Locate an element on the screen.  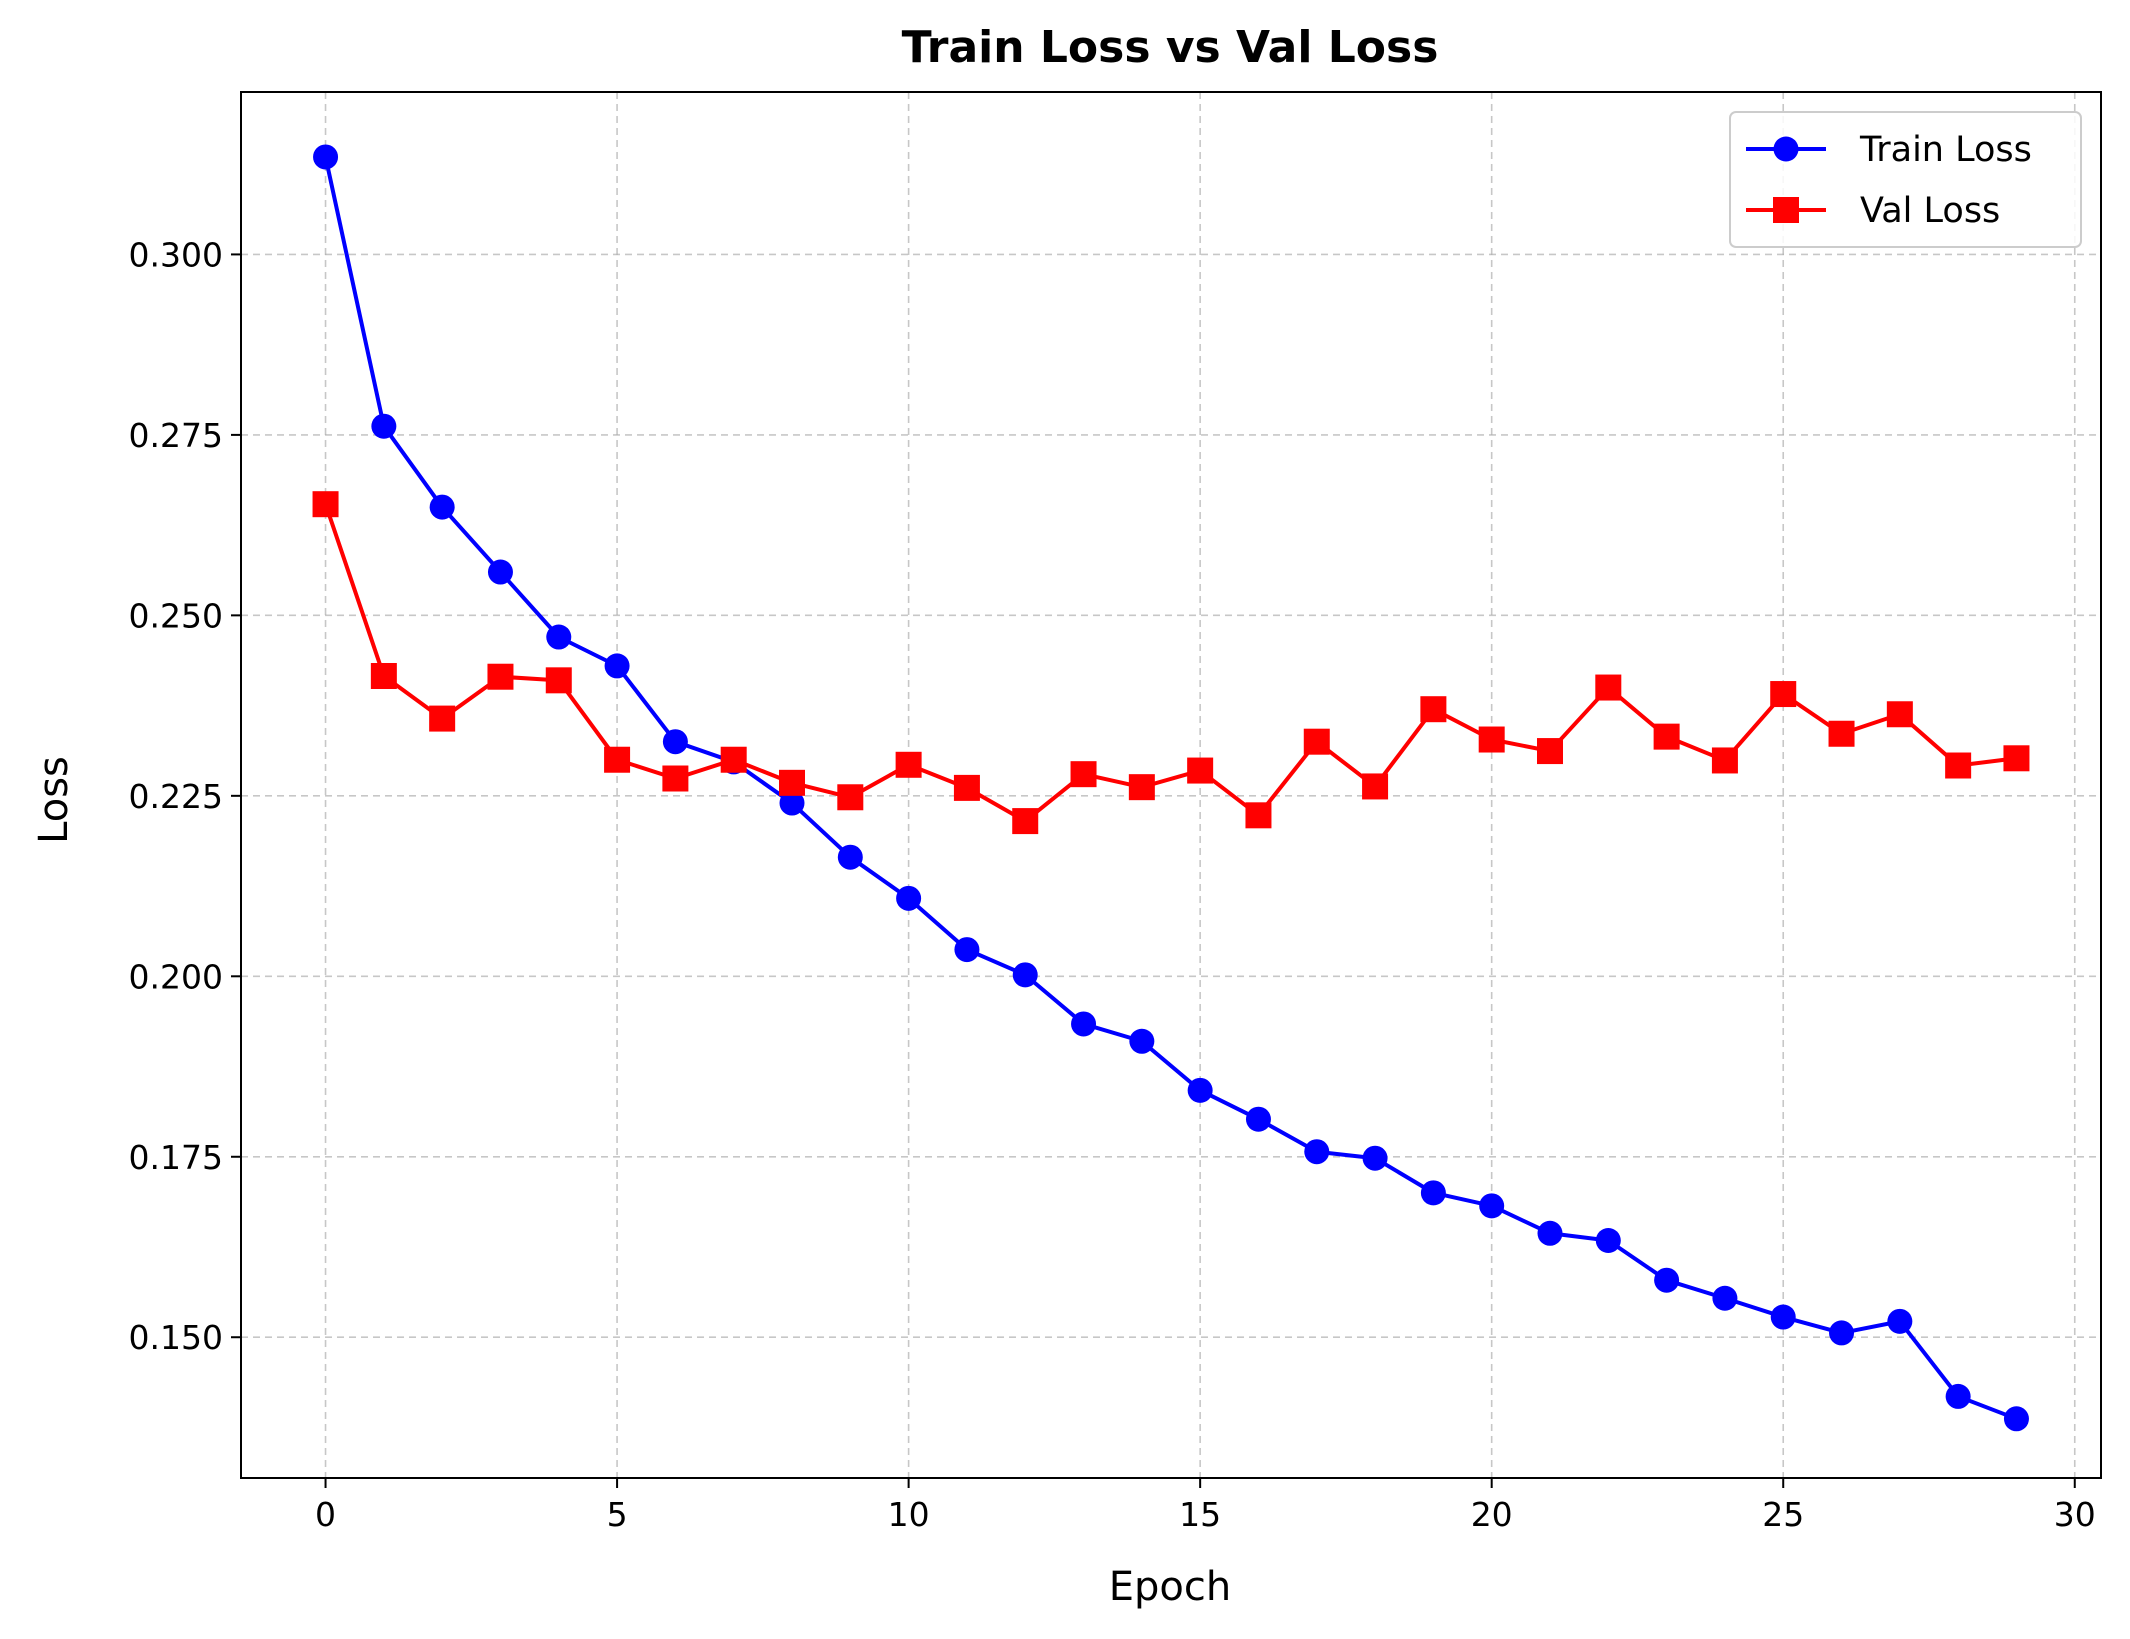
x-tick-label: 0 is located at coordinates (325, 1514).